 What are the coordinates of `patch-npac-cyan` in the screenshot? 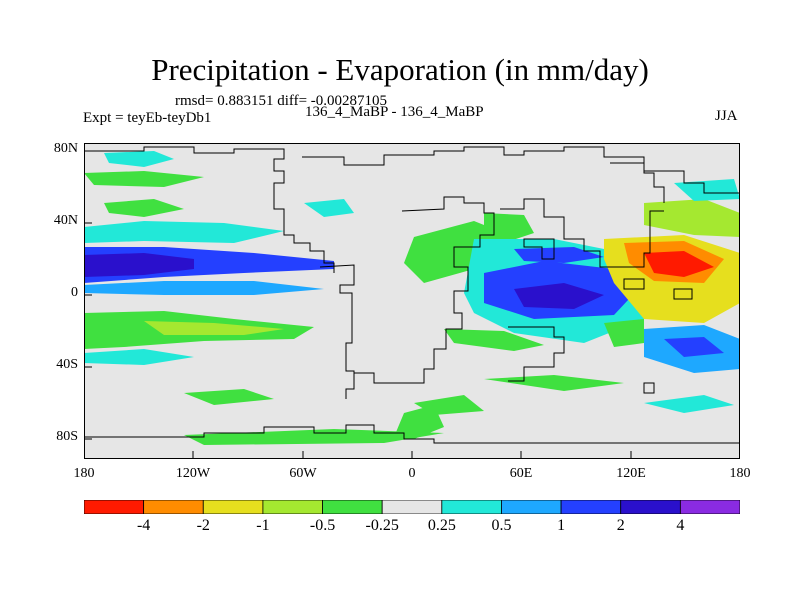 It's located at (184, 232).